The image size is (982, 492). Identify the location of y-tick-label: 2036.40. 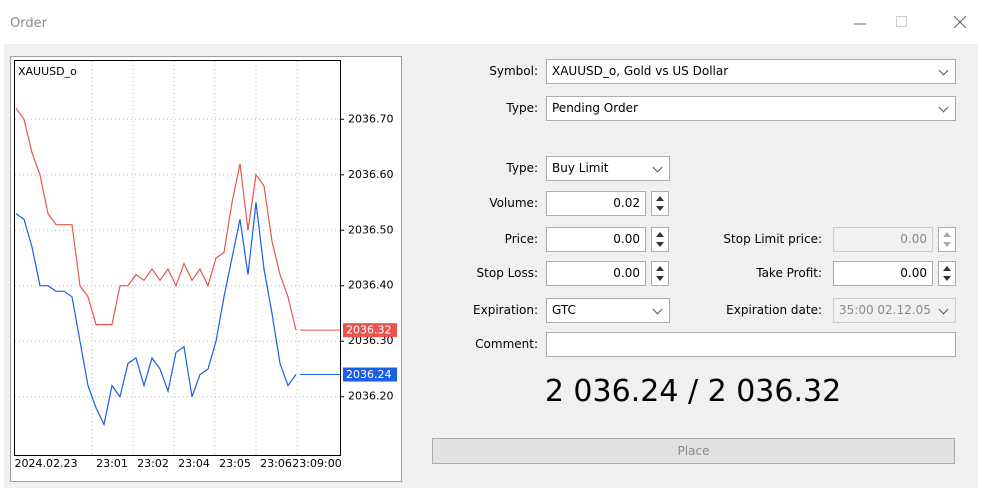
(371, 285).